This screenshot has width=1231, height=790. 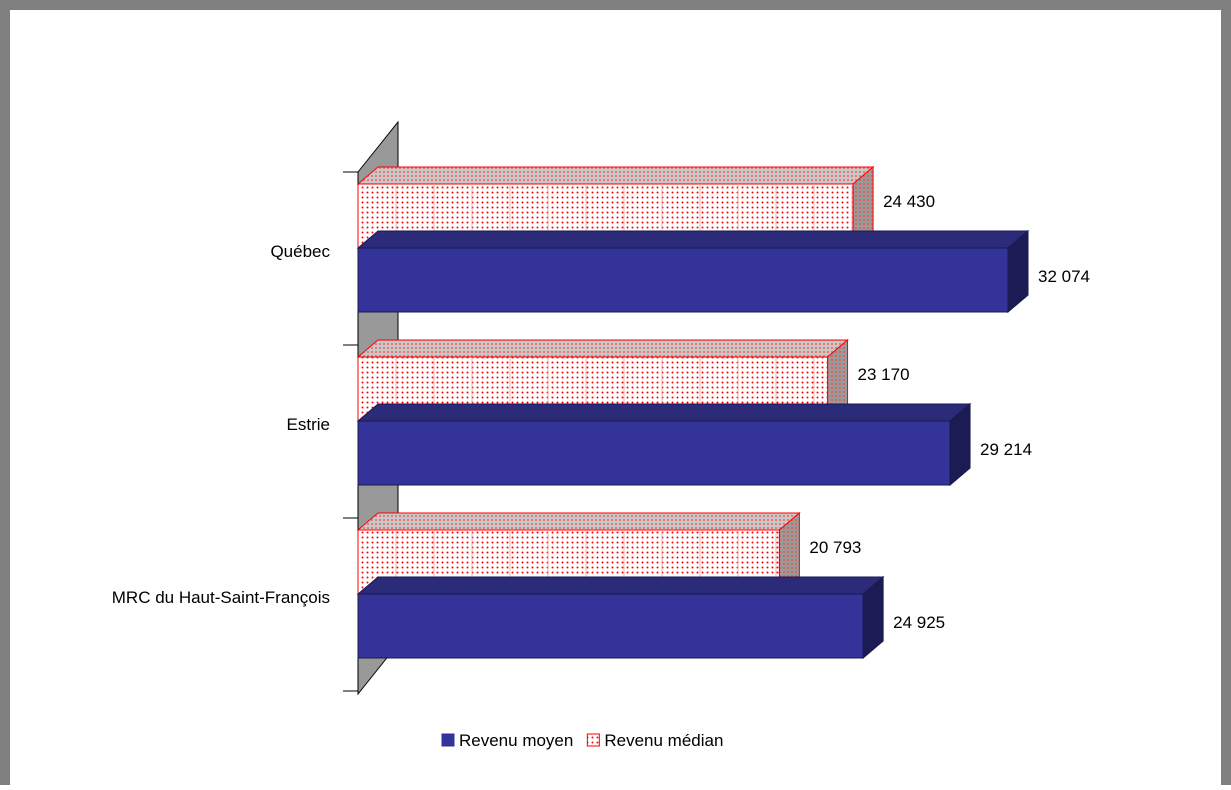 I want to click on data-label-revenu-moyen-mrc-du-haut-saint-francois: 24 925, so click(x=919, y=622).